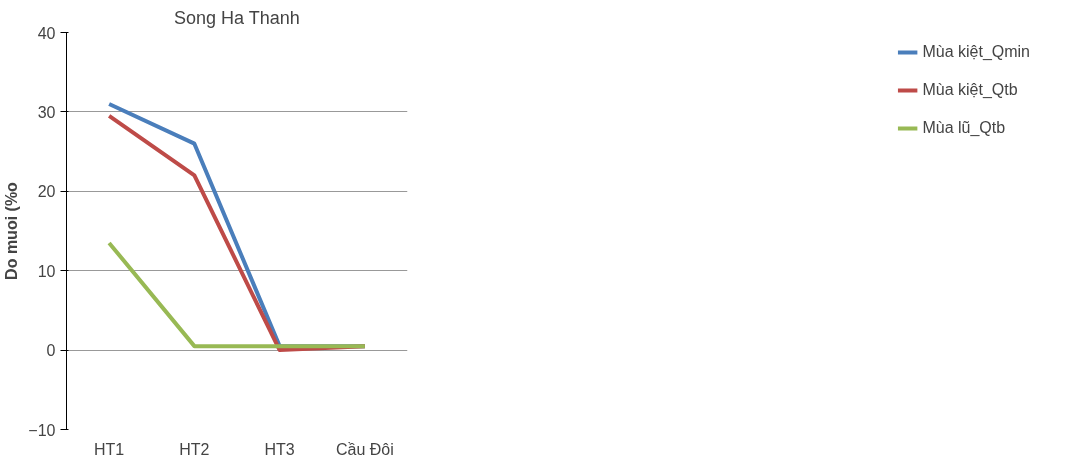 The image size is (1067, 474). What do you see at coordinates (46, 192) in the screenshot?
I see `y-tick-label: 20` at bounding box center [46, 192].